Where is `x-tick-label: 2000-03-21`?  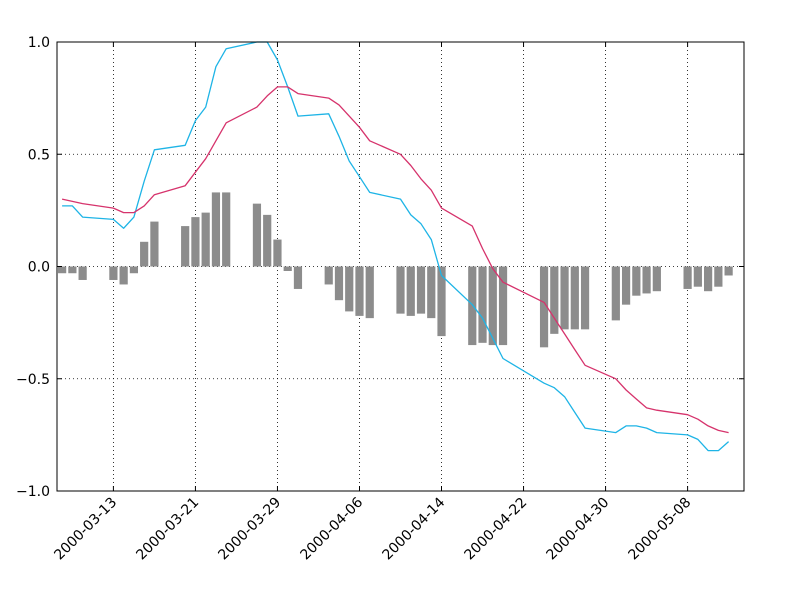 x-tick-label: 2000-03-21 is located at coordinates (167, 529).